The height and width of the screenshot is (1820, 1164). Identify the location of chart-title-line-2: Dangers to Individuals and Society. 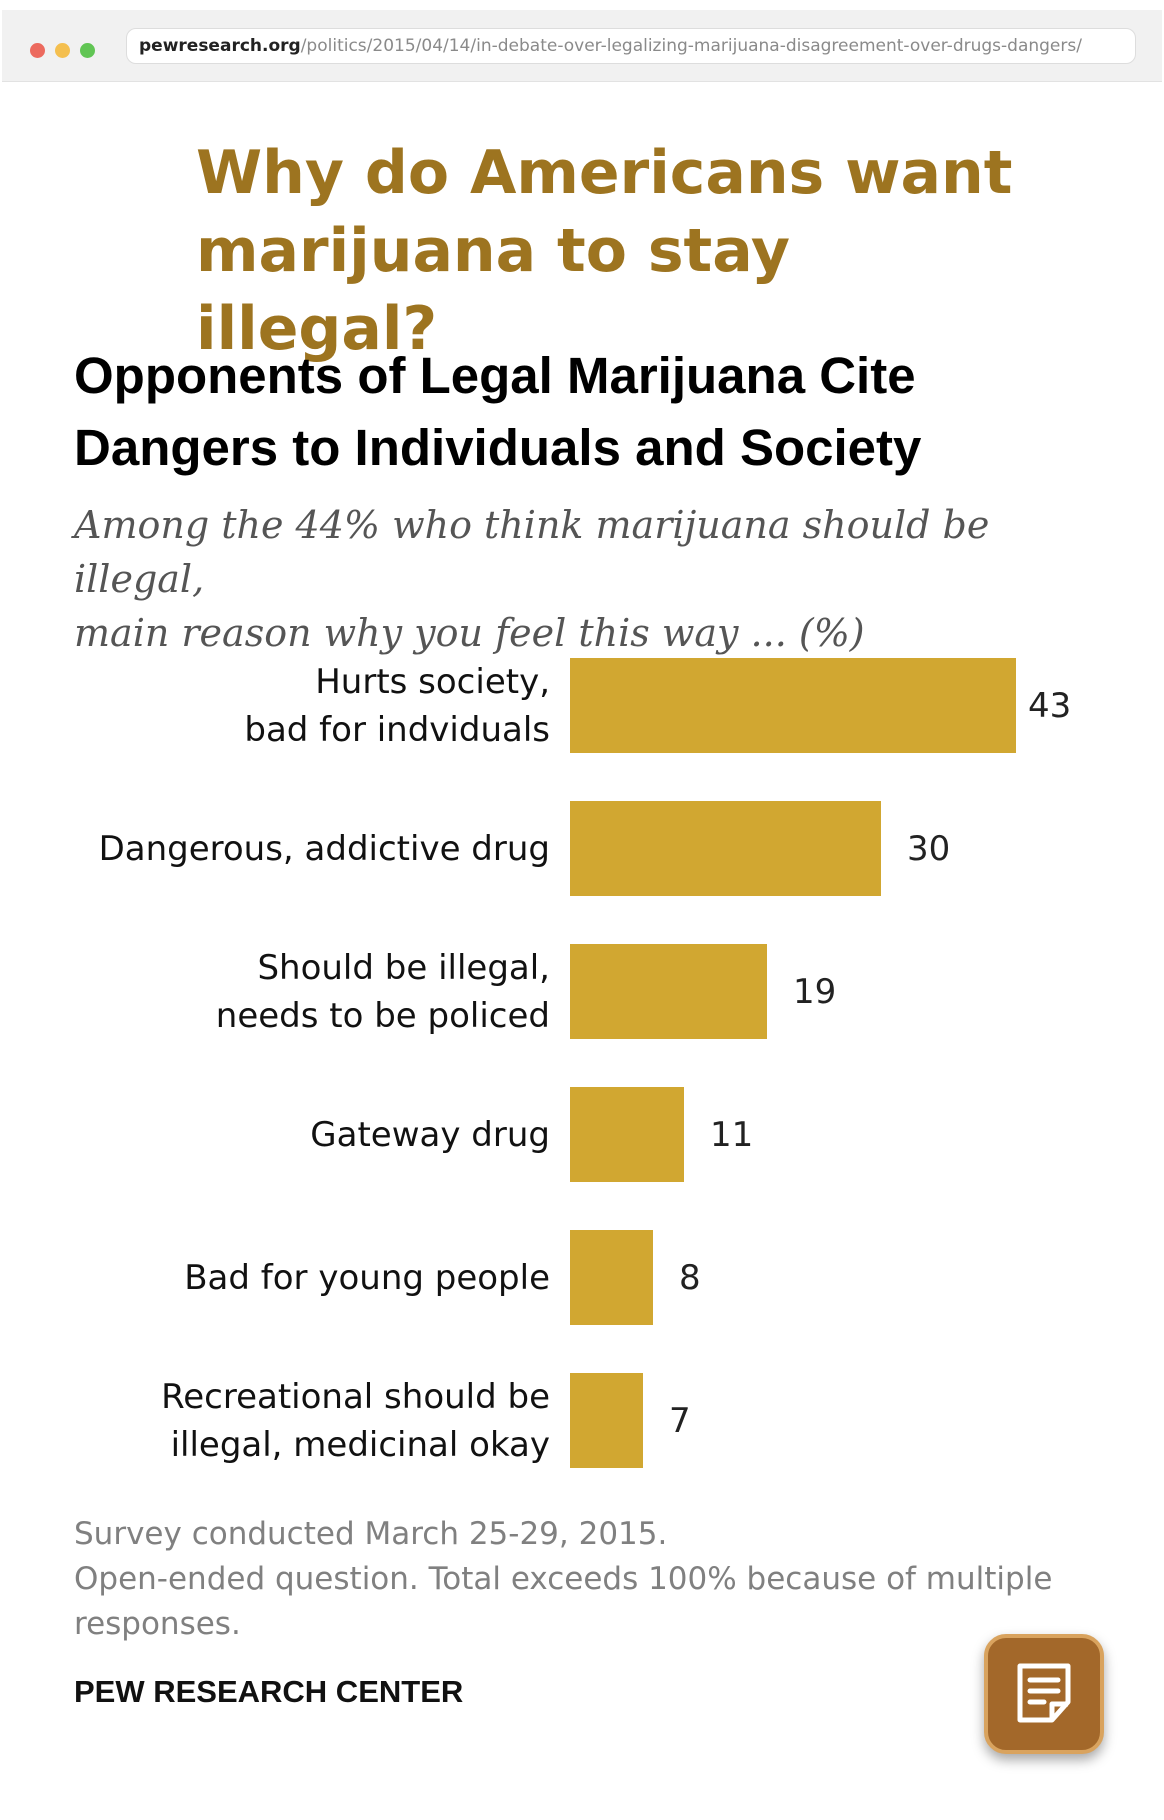
(498, 447).